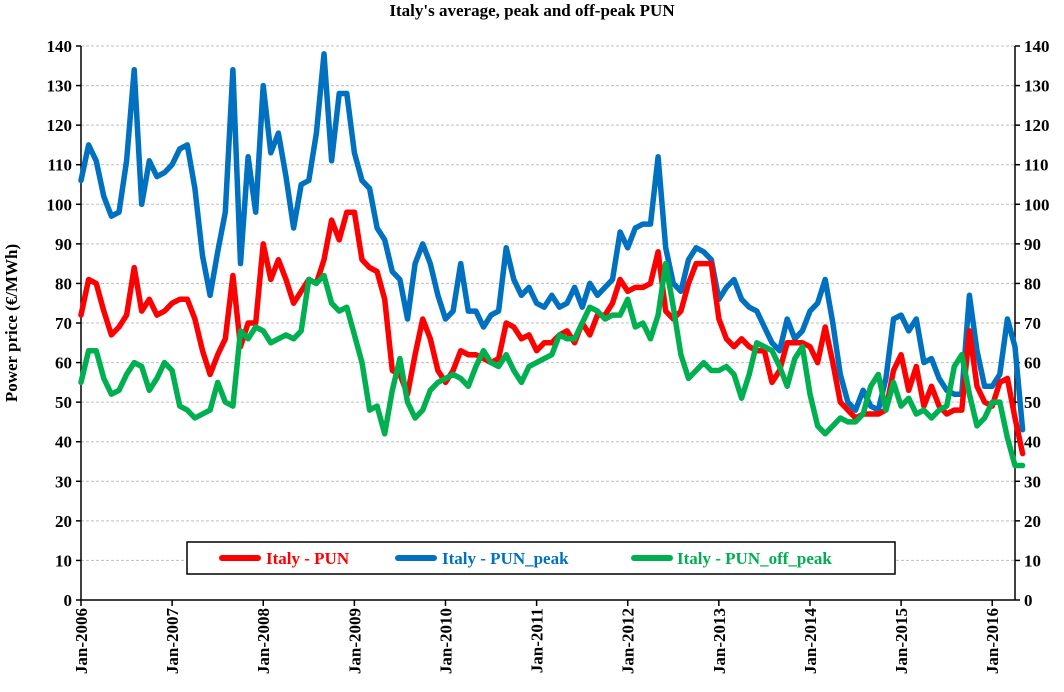  What do you see at coordinates (63, 244) in the screenshot?
I see `y-tick-label-left: 90` at bounding box center [63, 244].